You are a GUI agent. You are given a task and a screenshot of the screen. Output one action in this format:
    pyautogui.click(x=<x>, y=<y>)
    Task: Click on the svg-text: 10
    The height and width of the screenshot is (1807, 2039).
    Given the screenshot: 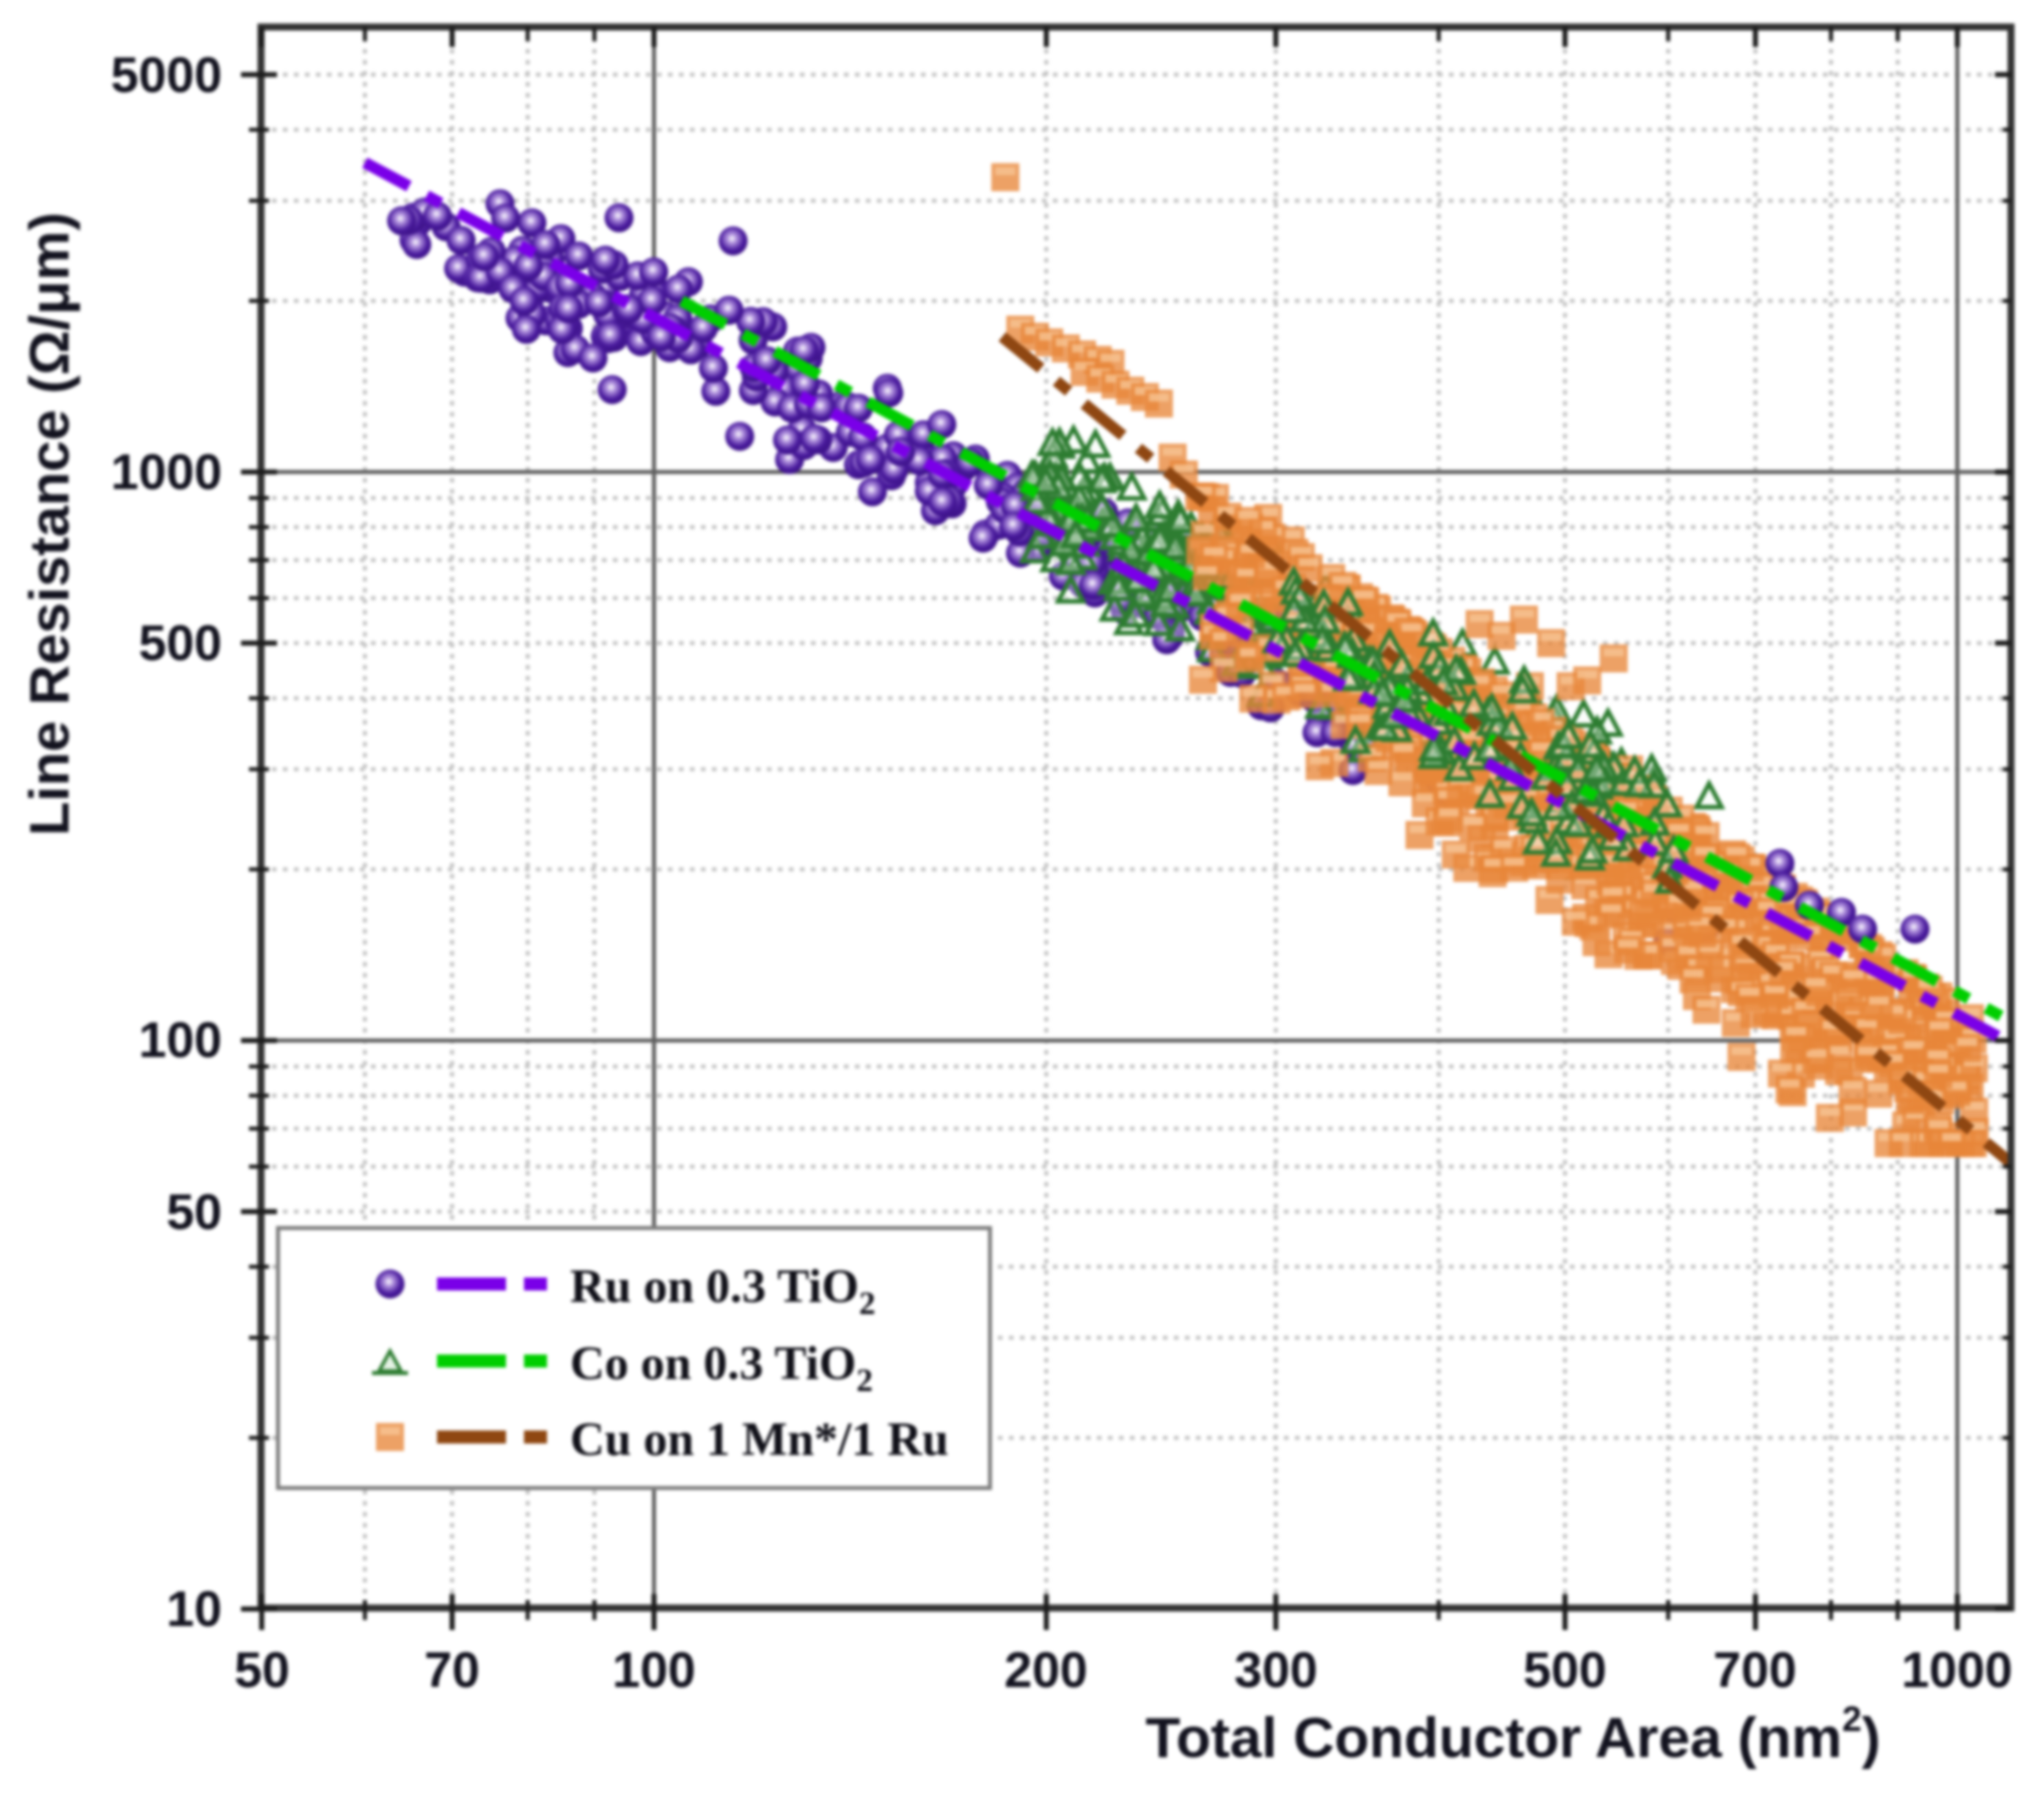 What is the action you would take?
    pyautogui.click(x=194, y=1609)
    